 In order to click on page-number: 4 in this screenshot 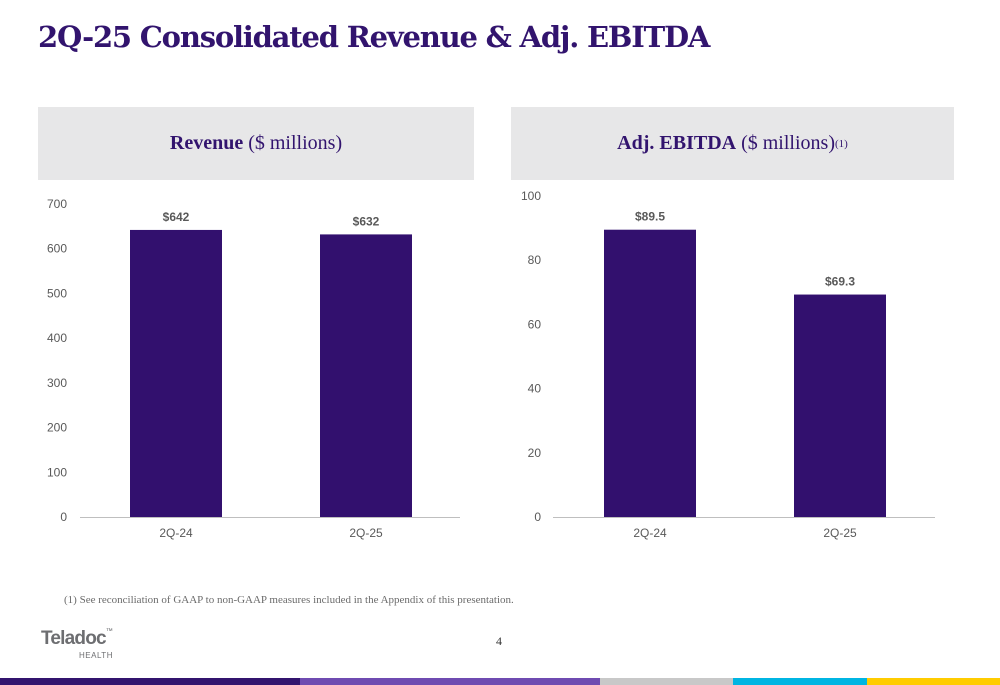, I will do `click(499, 641)`.